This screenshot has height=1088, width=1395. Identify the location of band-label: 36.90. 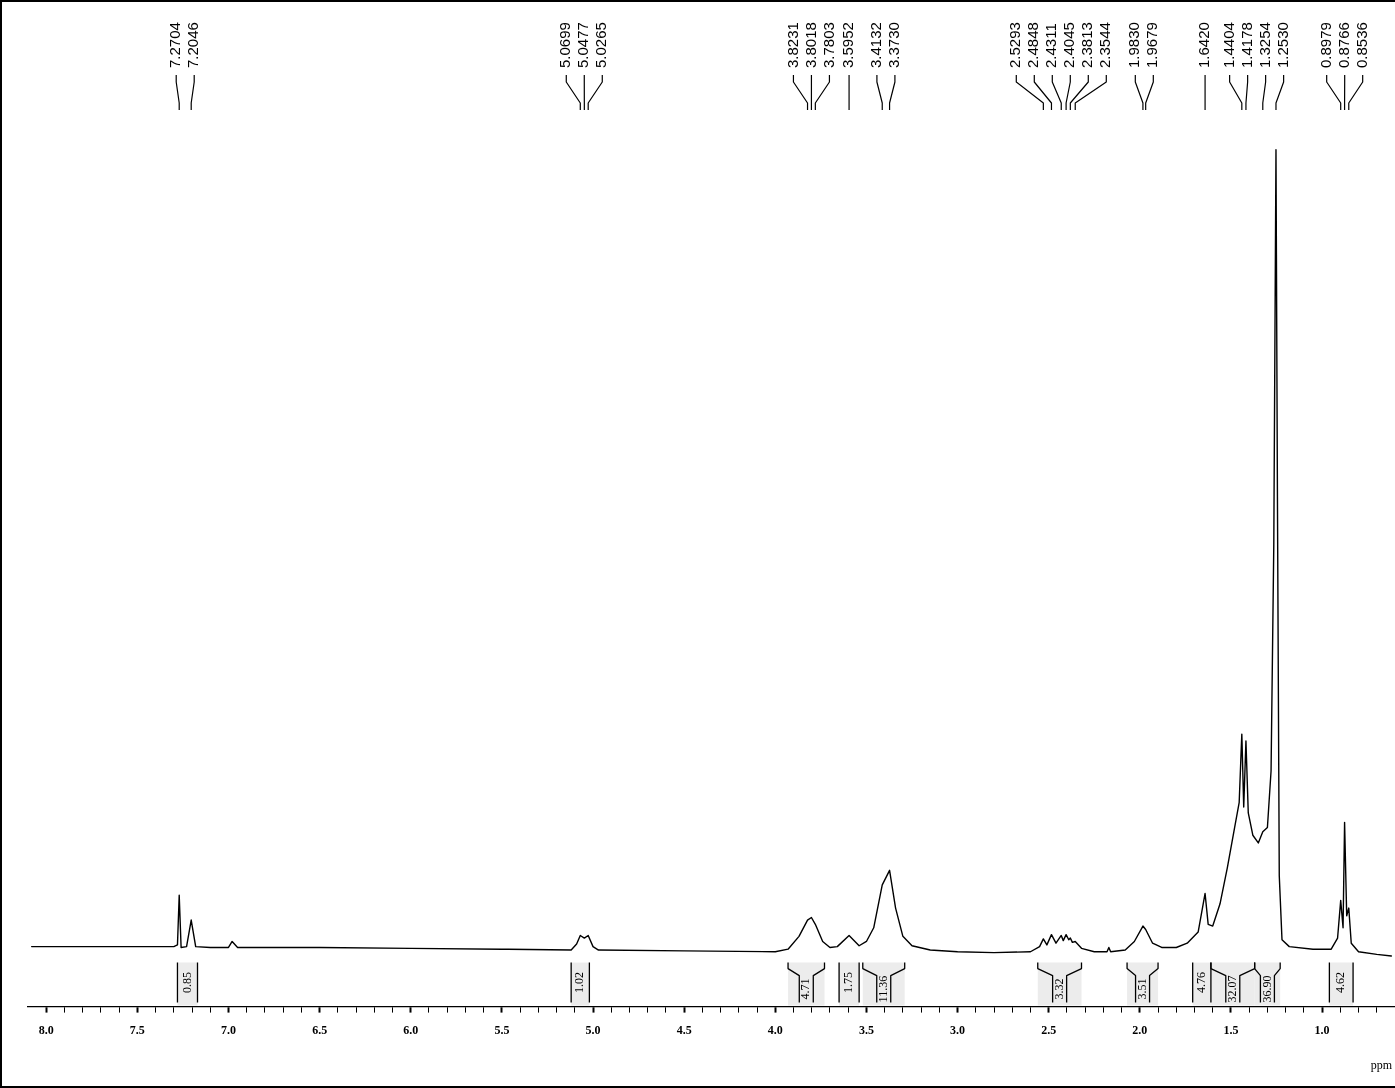
(1266, 989).